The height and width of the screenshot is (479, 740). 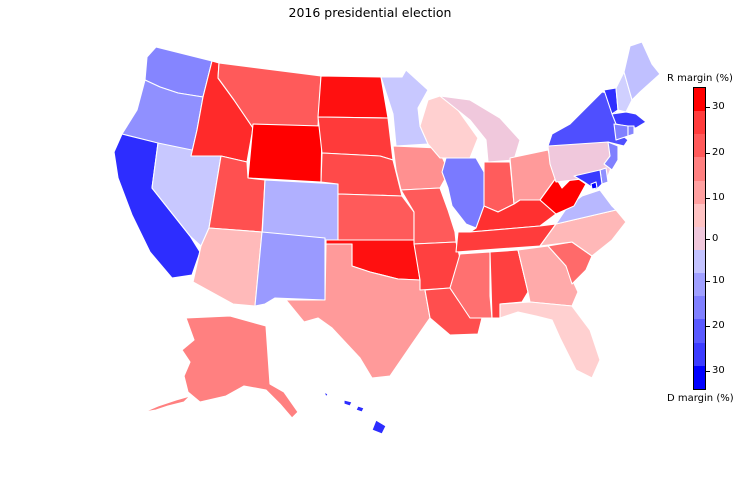 I want to click on colorbar-bottom-label: D margin (%), so click(x=700, y=398).